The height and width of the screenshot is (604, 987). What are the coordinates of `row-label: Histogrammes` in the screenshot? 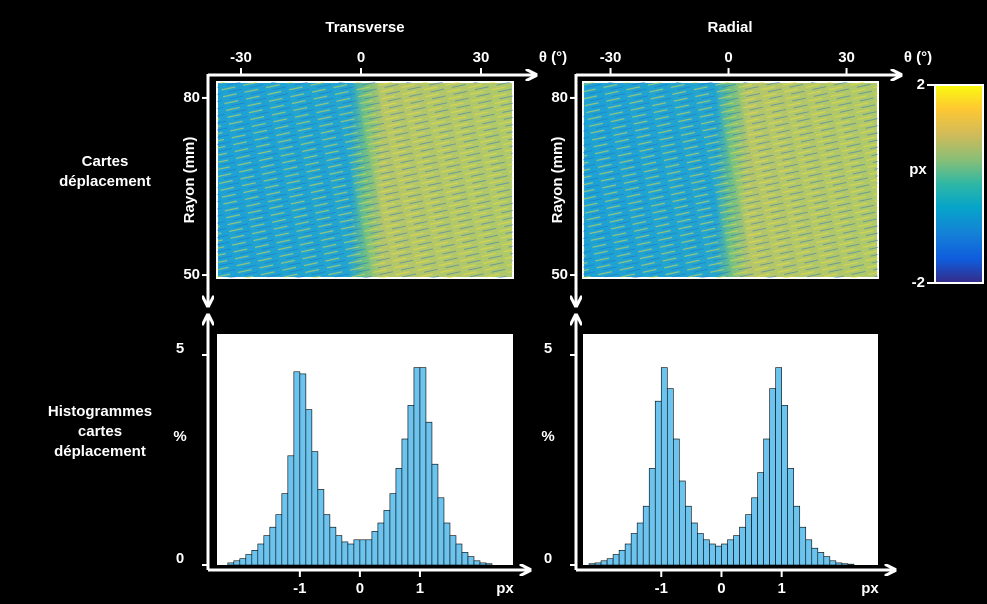 It's located at (100, 411).